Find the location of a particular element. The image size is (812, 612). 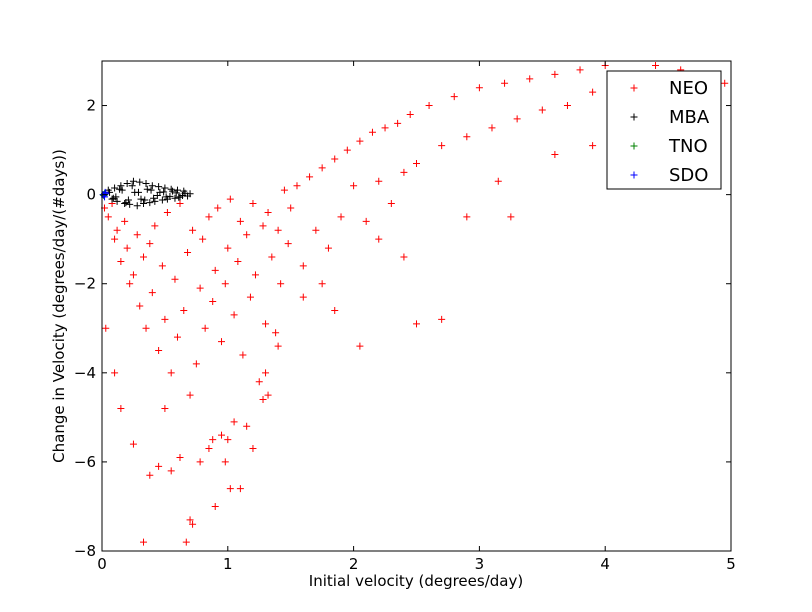

legend-marker-tno is located at coordinates (634, 146).